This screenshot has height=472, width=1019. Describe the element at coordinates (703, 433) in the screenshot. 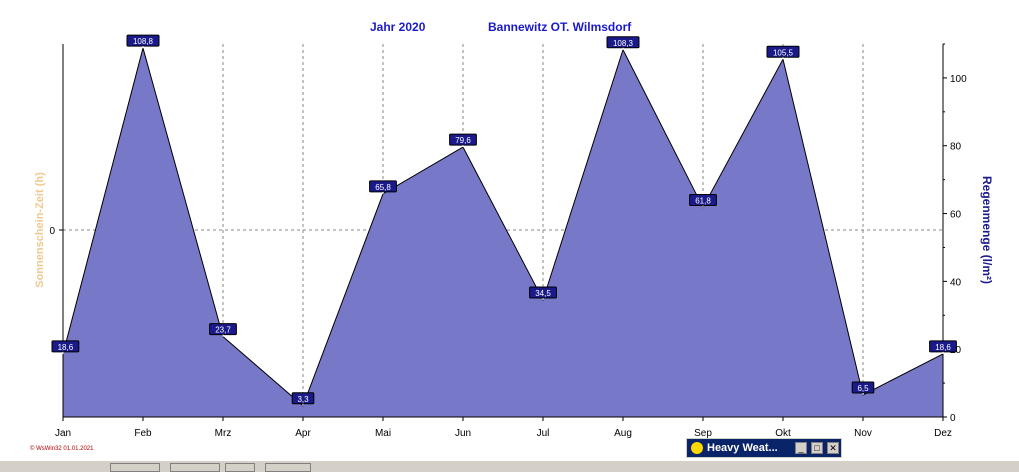

I see `x-tick-label: Sep` at that location.